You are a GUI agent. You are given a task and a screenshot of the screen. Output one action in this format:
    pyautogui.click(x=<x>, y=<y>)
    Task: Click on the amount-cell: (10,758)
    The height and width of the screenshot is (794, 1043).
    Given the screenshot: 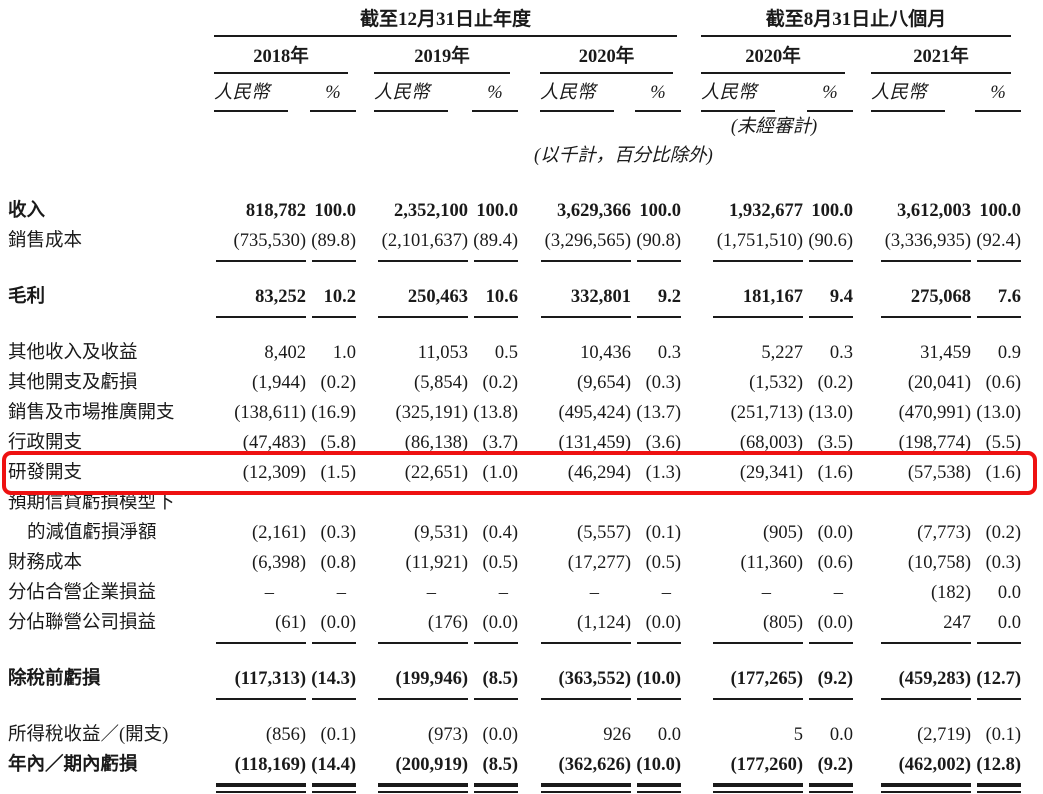 What is the action you would take?
    pyautogui.click(x=939, y=563)
    